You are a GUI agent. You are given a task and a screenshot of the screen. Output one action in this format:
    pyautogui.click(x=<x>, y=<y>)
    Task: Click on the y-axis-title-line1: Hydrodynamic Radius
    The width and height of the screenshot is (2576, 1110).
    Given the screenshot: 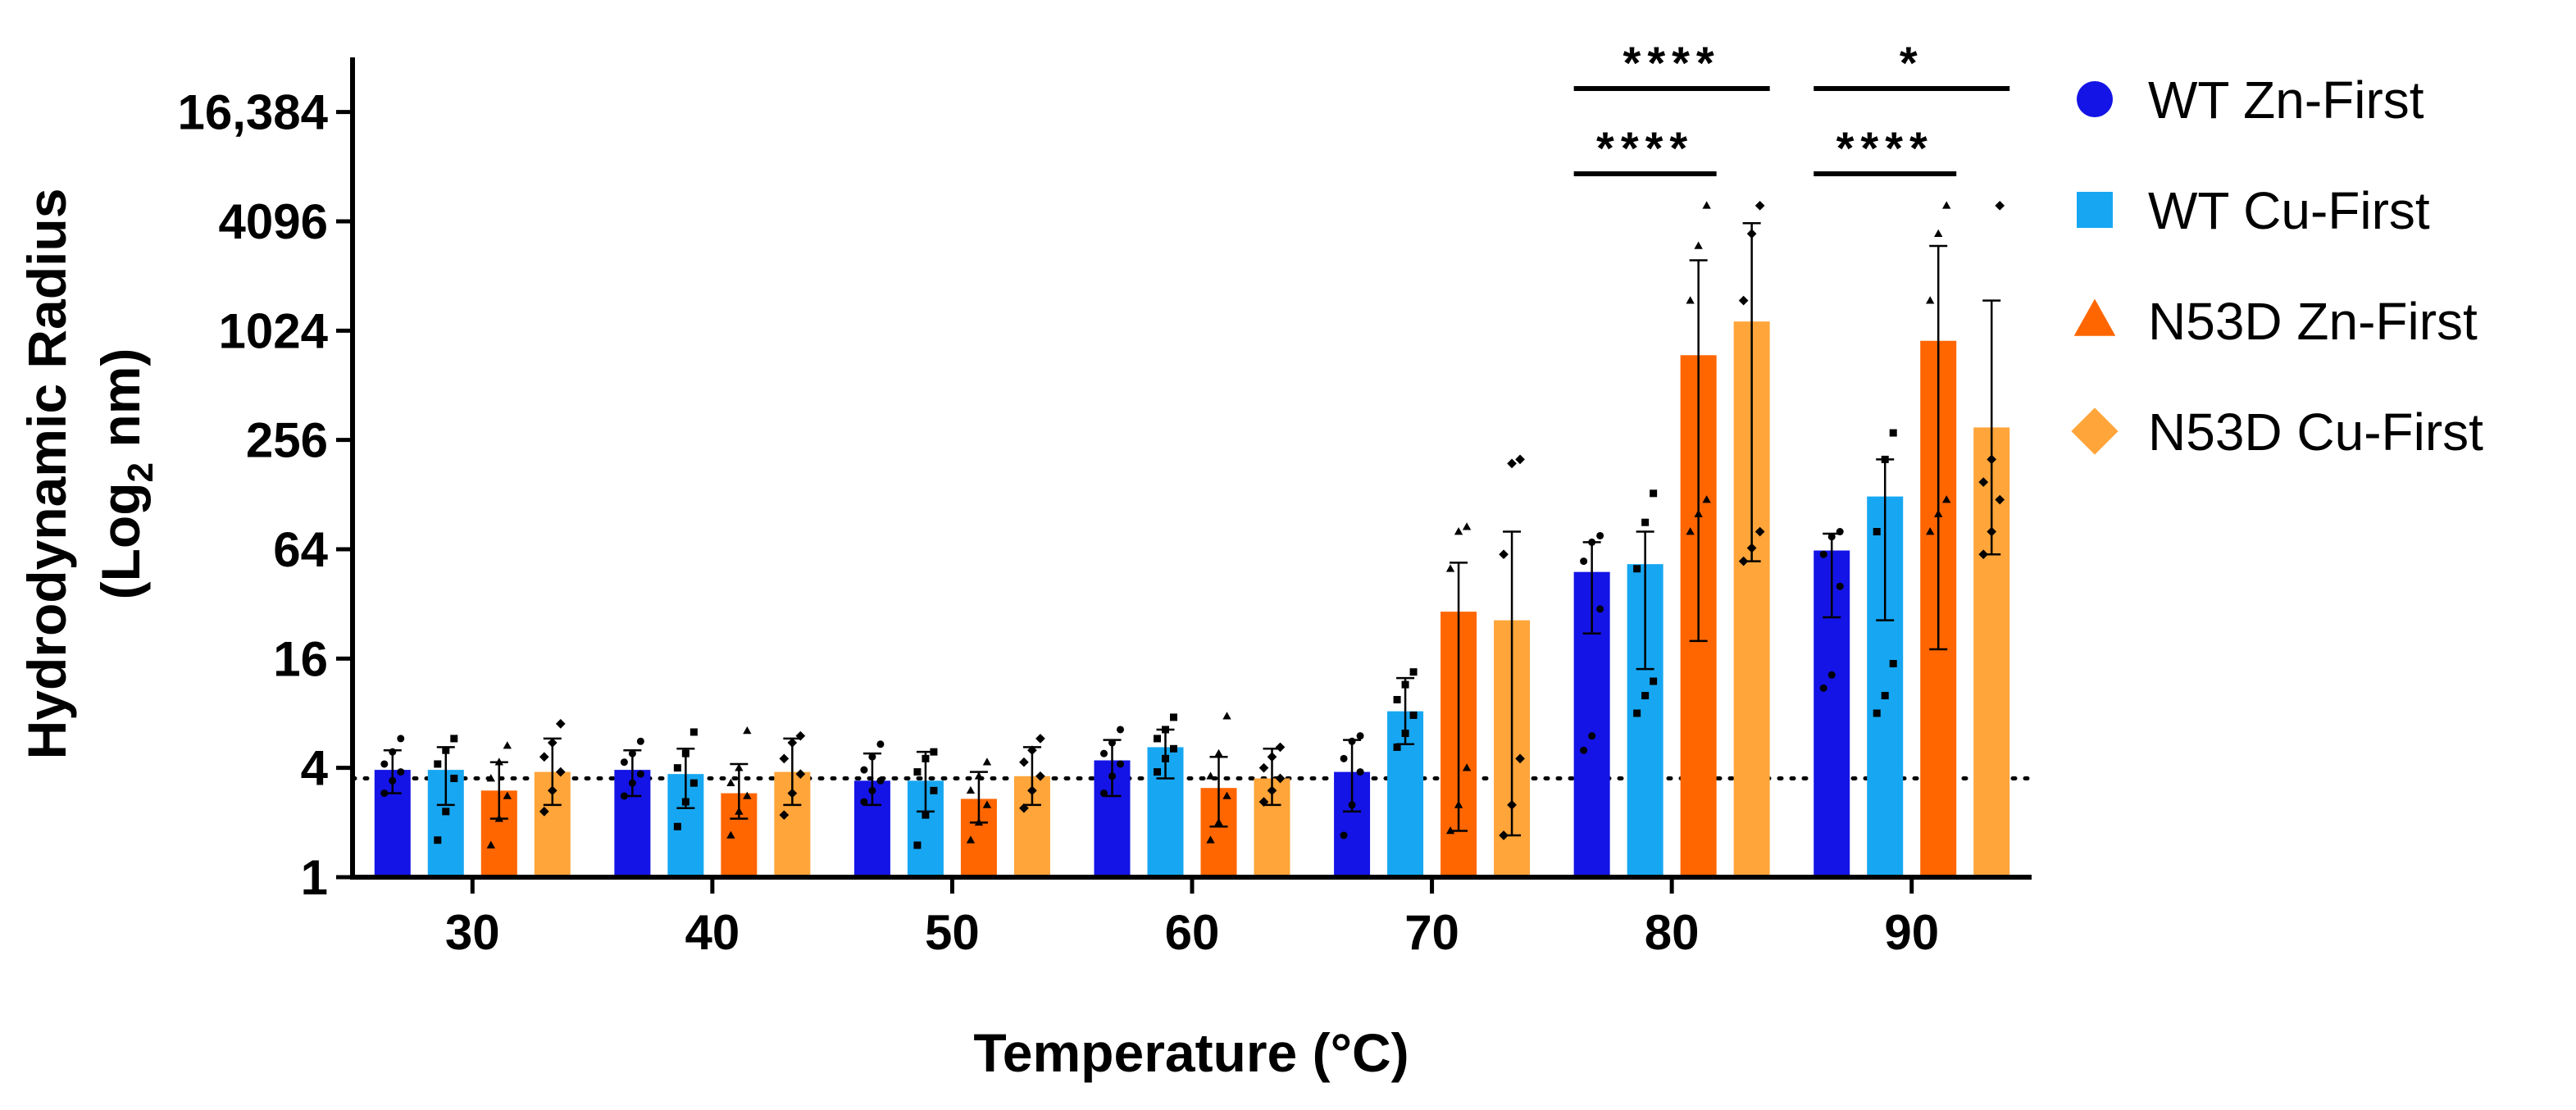 What is the action you would take?
    pyautogui.click(x=47, y=475)
    